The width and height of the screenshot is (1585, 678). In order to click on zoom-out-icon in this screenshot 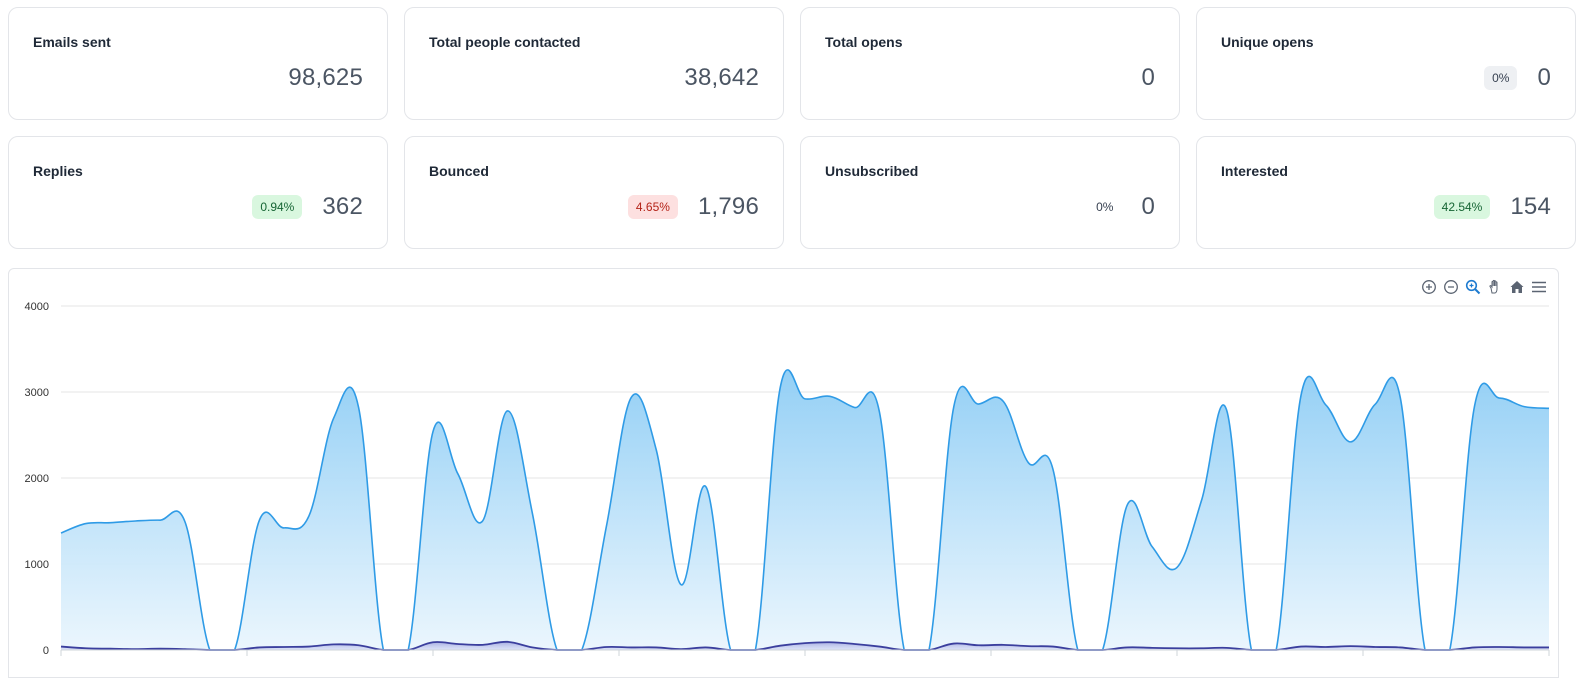, I will do `click(1451, 287)`.